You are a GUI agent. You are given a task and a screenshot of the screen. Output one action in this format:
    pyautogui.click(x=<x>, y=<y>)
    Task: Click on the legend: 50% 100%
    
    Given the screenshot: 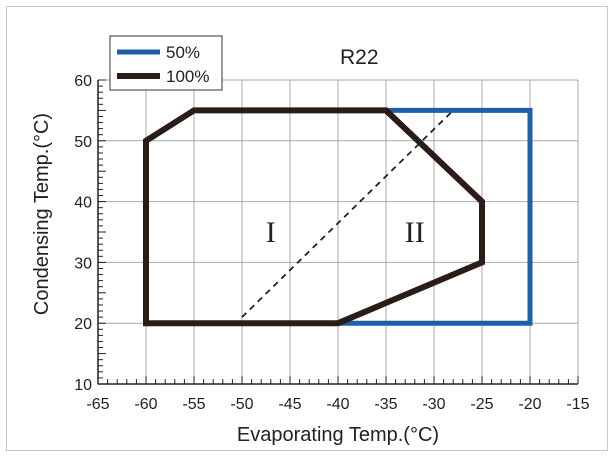 What is the action you would take?
    pyautogui.click(x=166, y=63)
    